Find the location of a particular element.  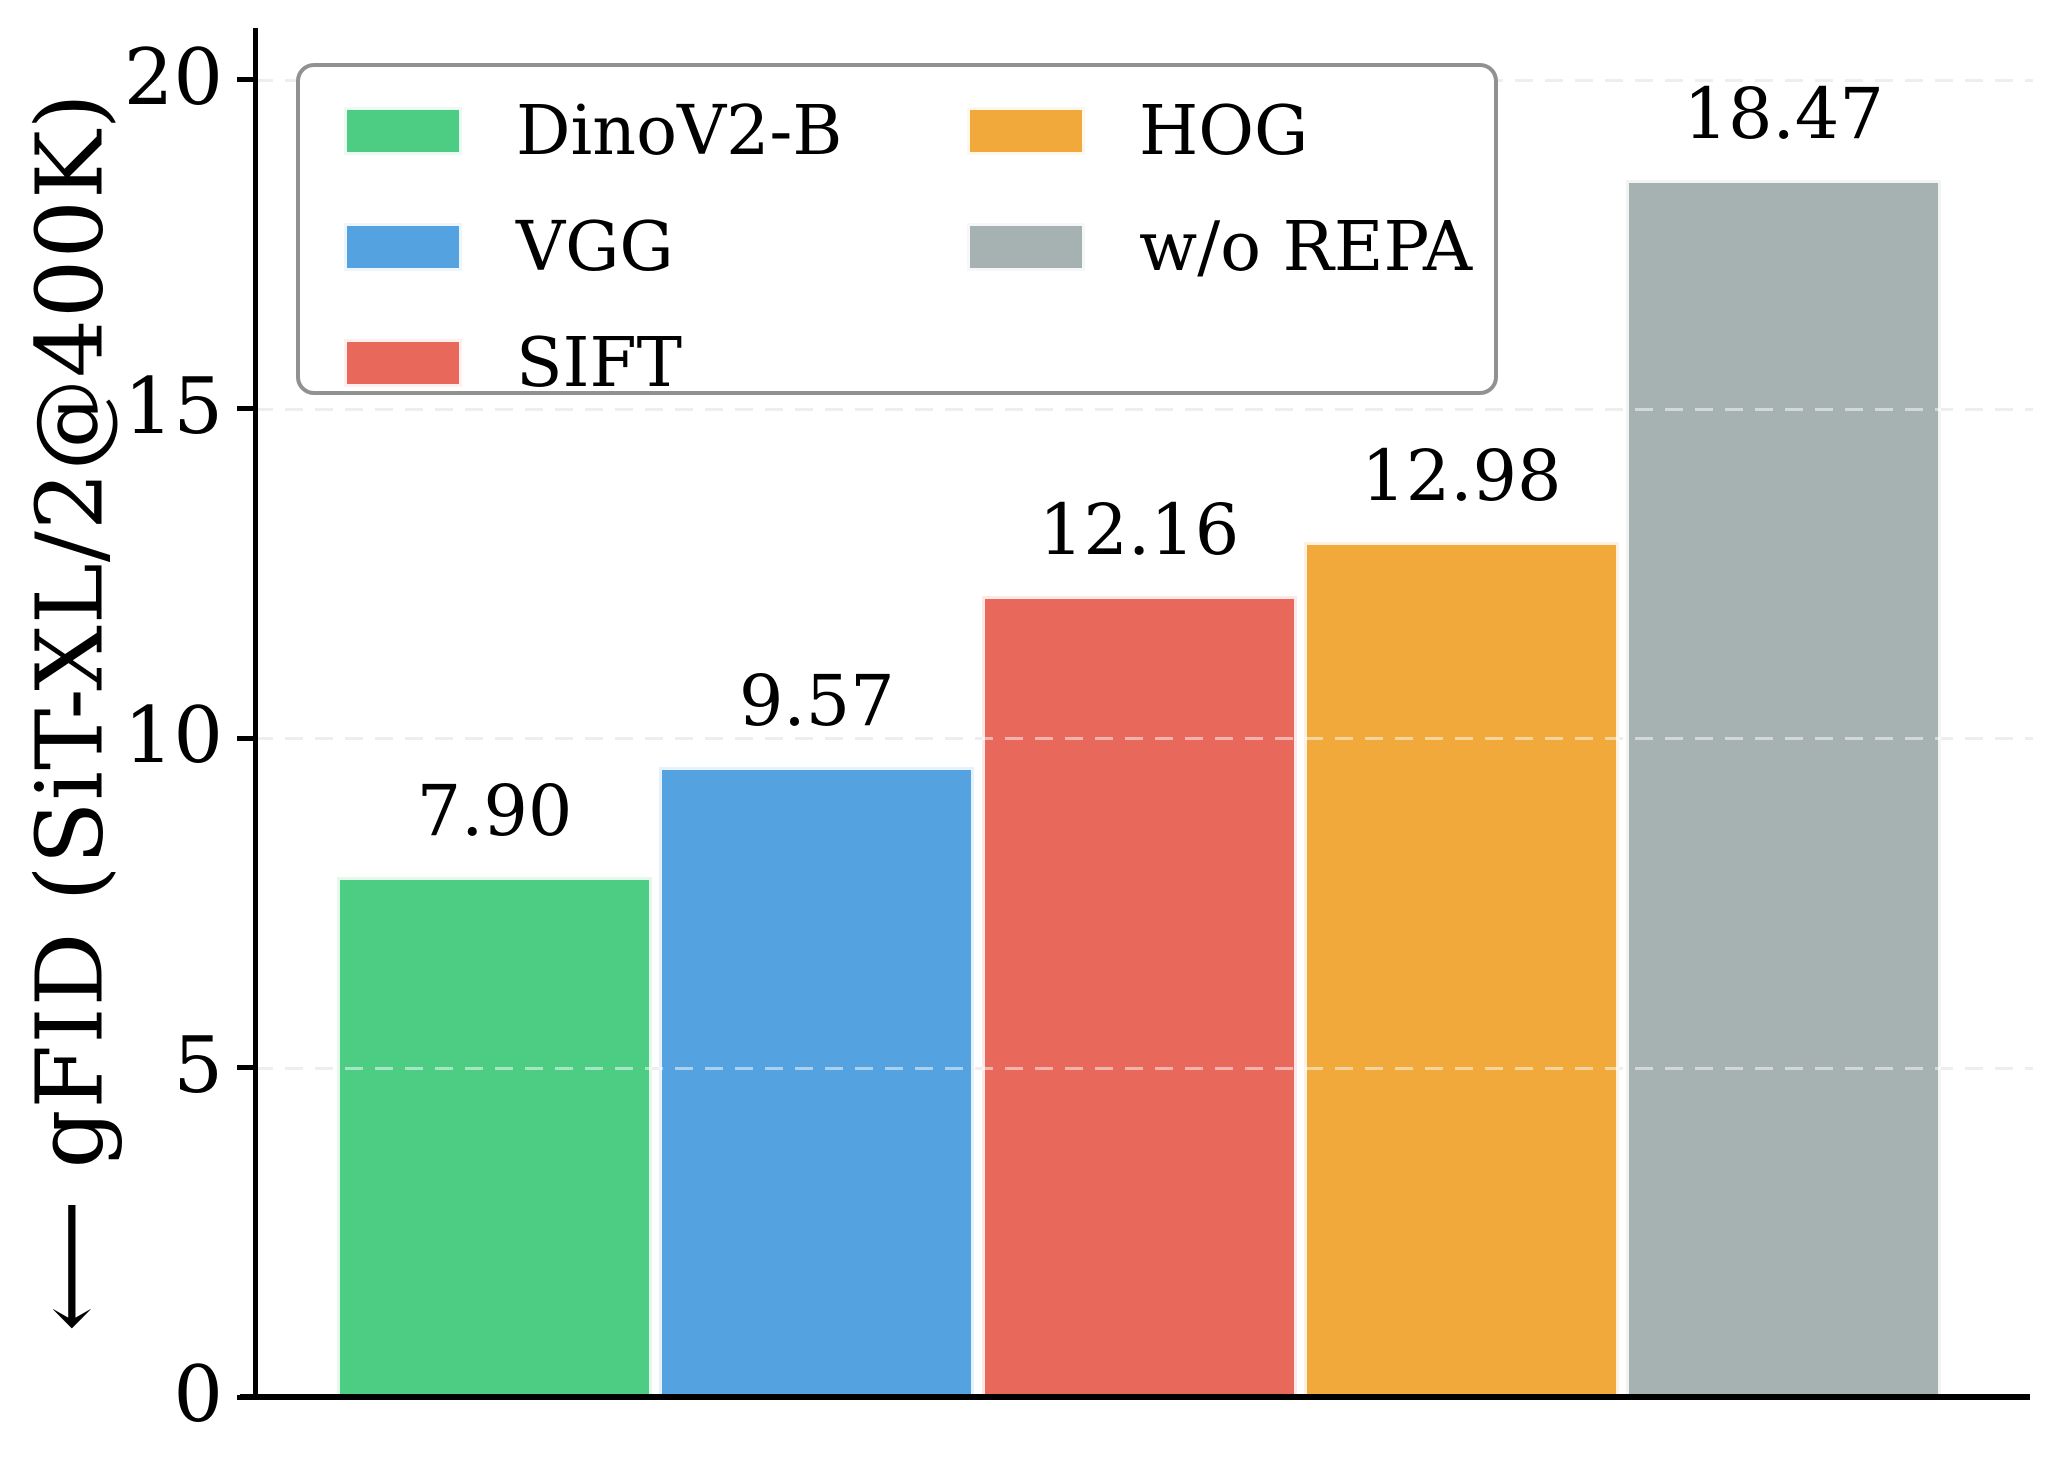

legend-label: w/o REPA is located at coordinates (1306, 247).